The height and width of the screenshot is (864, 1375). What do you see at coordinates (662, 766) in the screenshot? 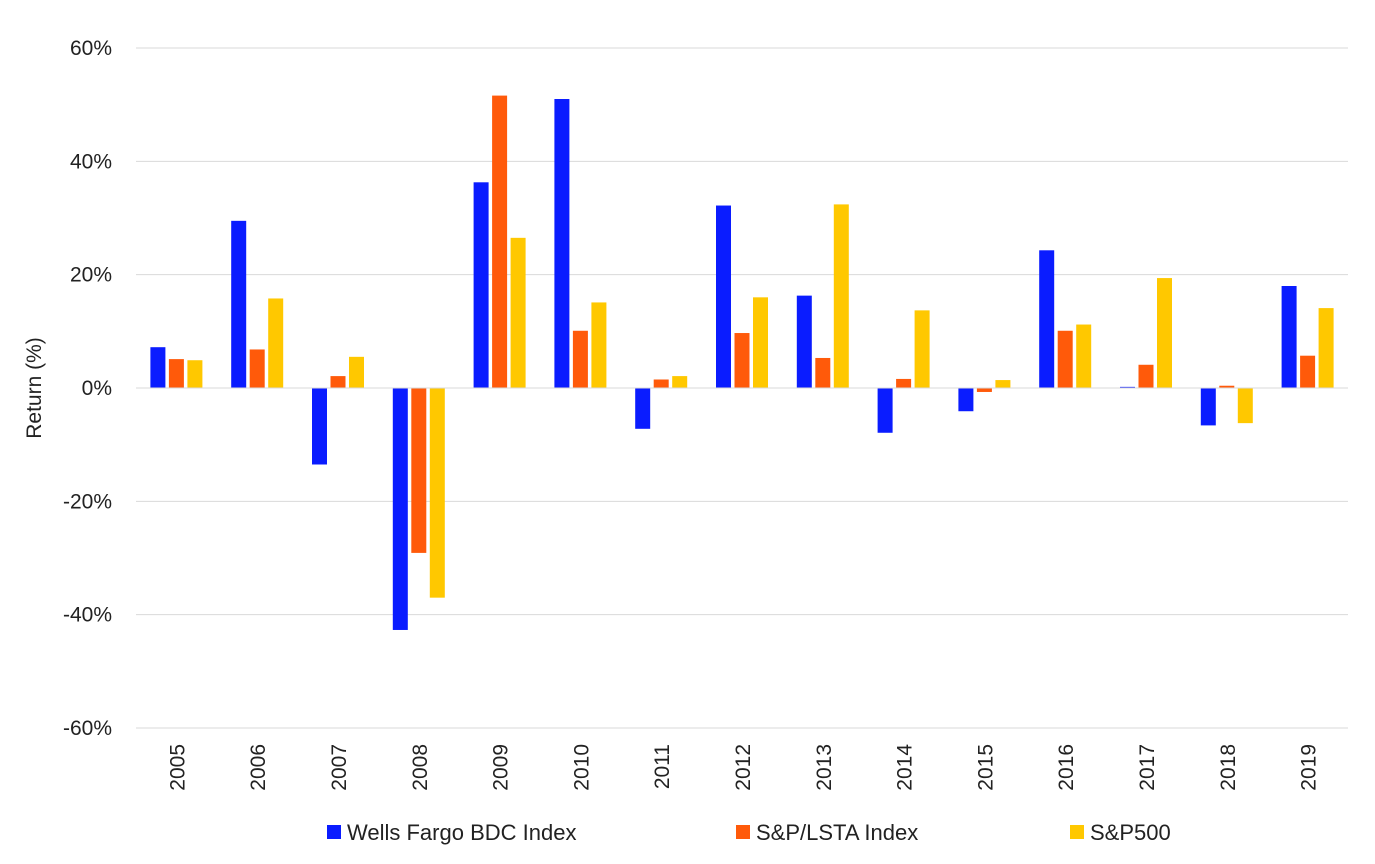
I see `x-tick-label: 2011` at bounding box center [662, 766].